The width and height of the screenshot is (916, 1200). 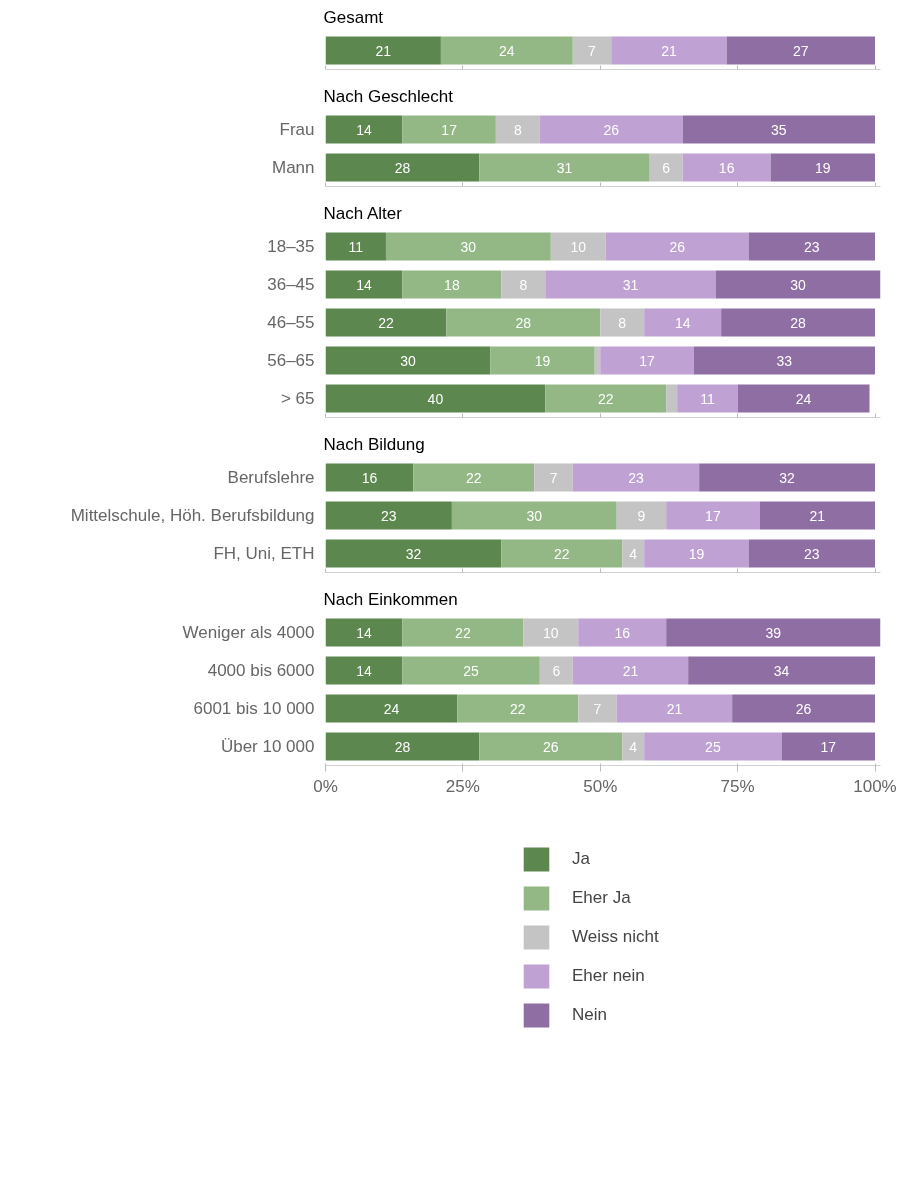 I want to click on data-label: 18, so click(x=452, y=284).